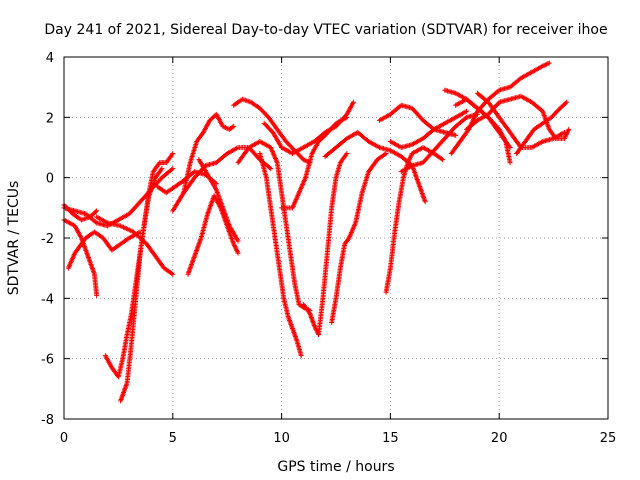 This screenshot has height=480, width=640. I want to click on series-sat02, so click(80, 212).